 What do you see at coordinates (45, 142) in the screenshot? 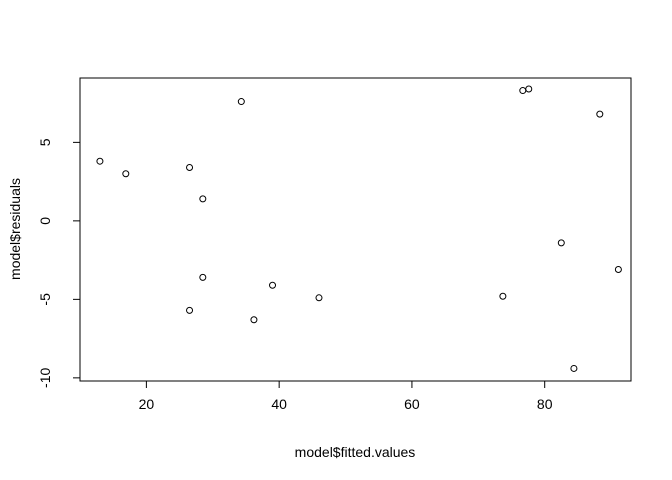
I see `y-tick-label: 5` at bounding box center [45, 142].